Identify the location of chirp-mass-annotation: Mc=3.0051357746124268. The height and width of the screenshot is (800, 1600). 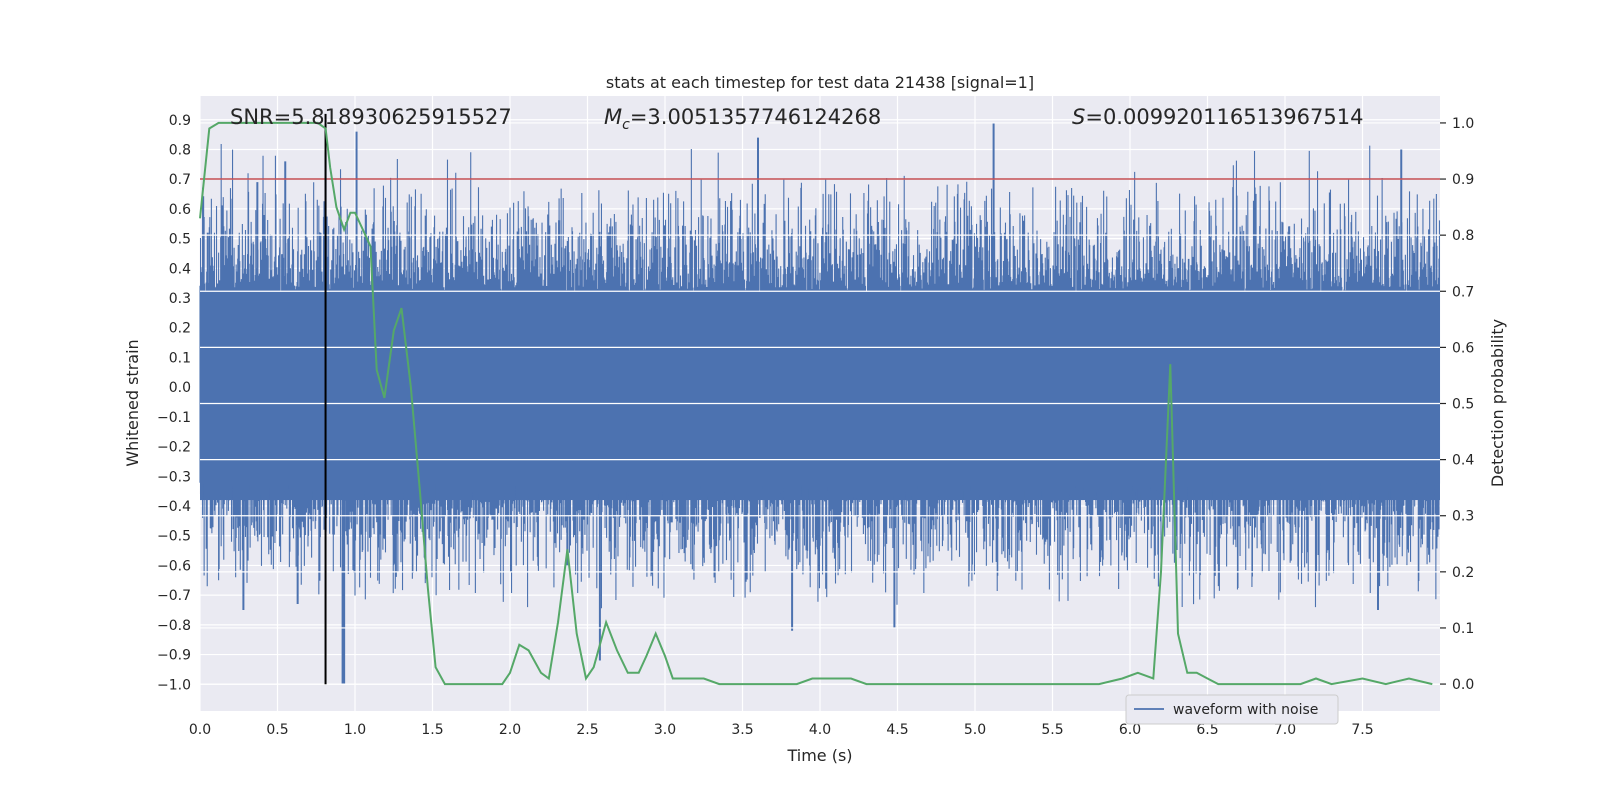
(742, 119).